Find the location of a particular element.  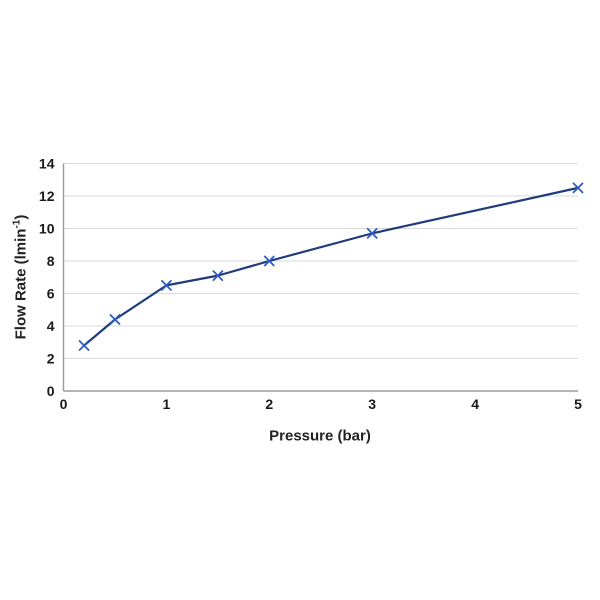

y-tick-label: 0 is located at coordinates (51, 391).